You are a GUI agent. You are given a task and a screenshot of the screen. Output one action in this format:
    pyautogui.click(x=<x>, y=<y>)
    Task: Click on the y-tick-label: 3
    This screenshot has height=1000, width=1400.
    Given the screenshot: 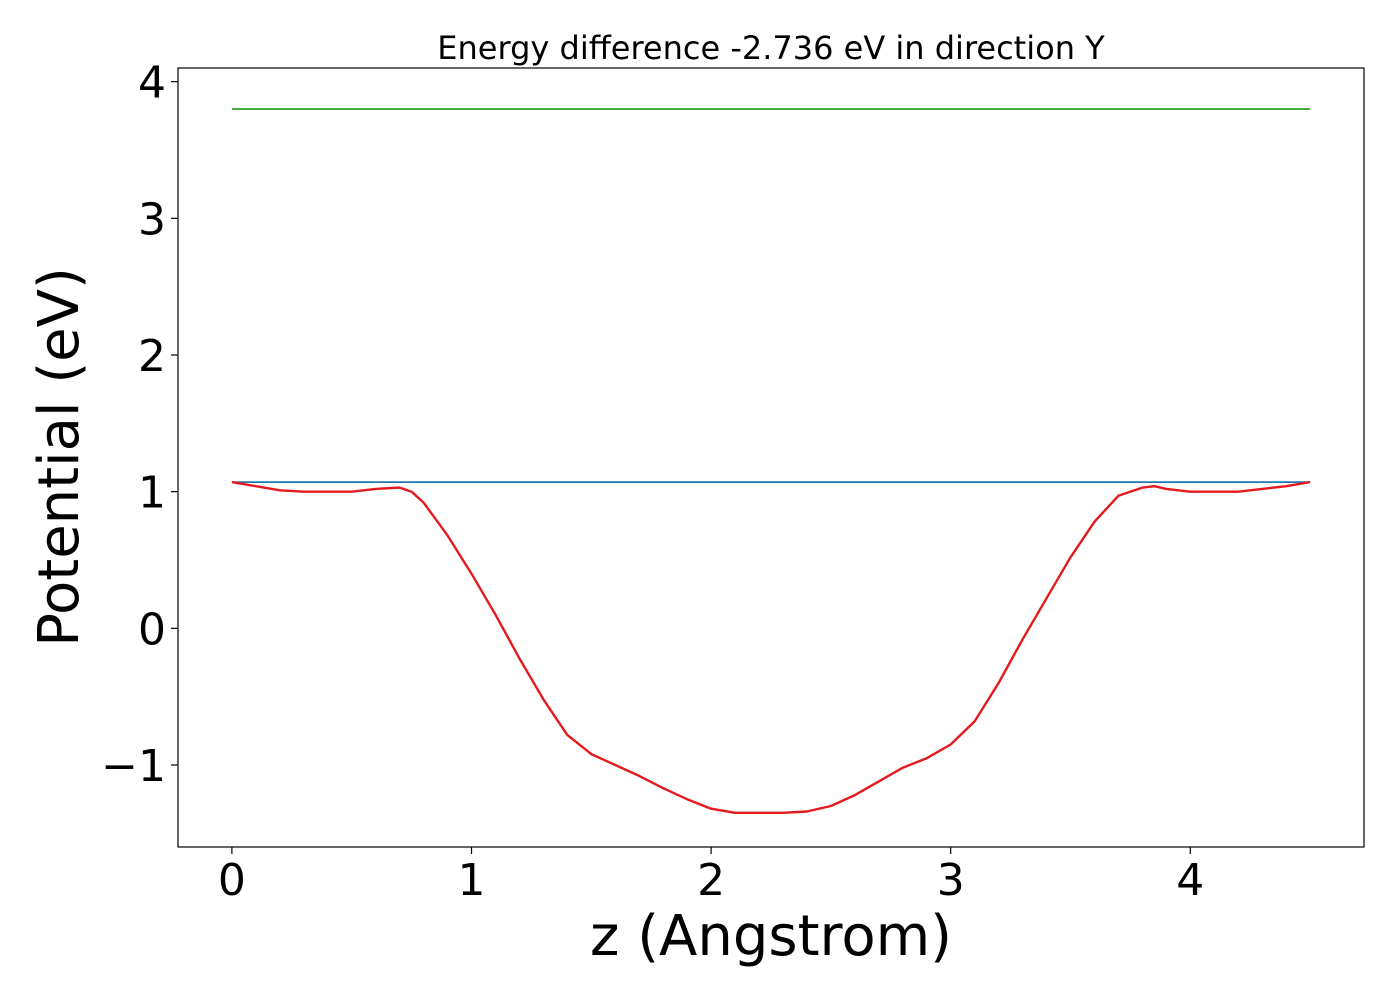 What is the action you would take?
    pyautogui.click(x=152, y=219)
    